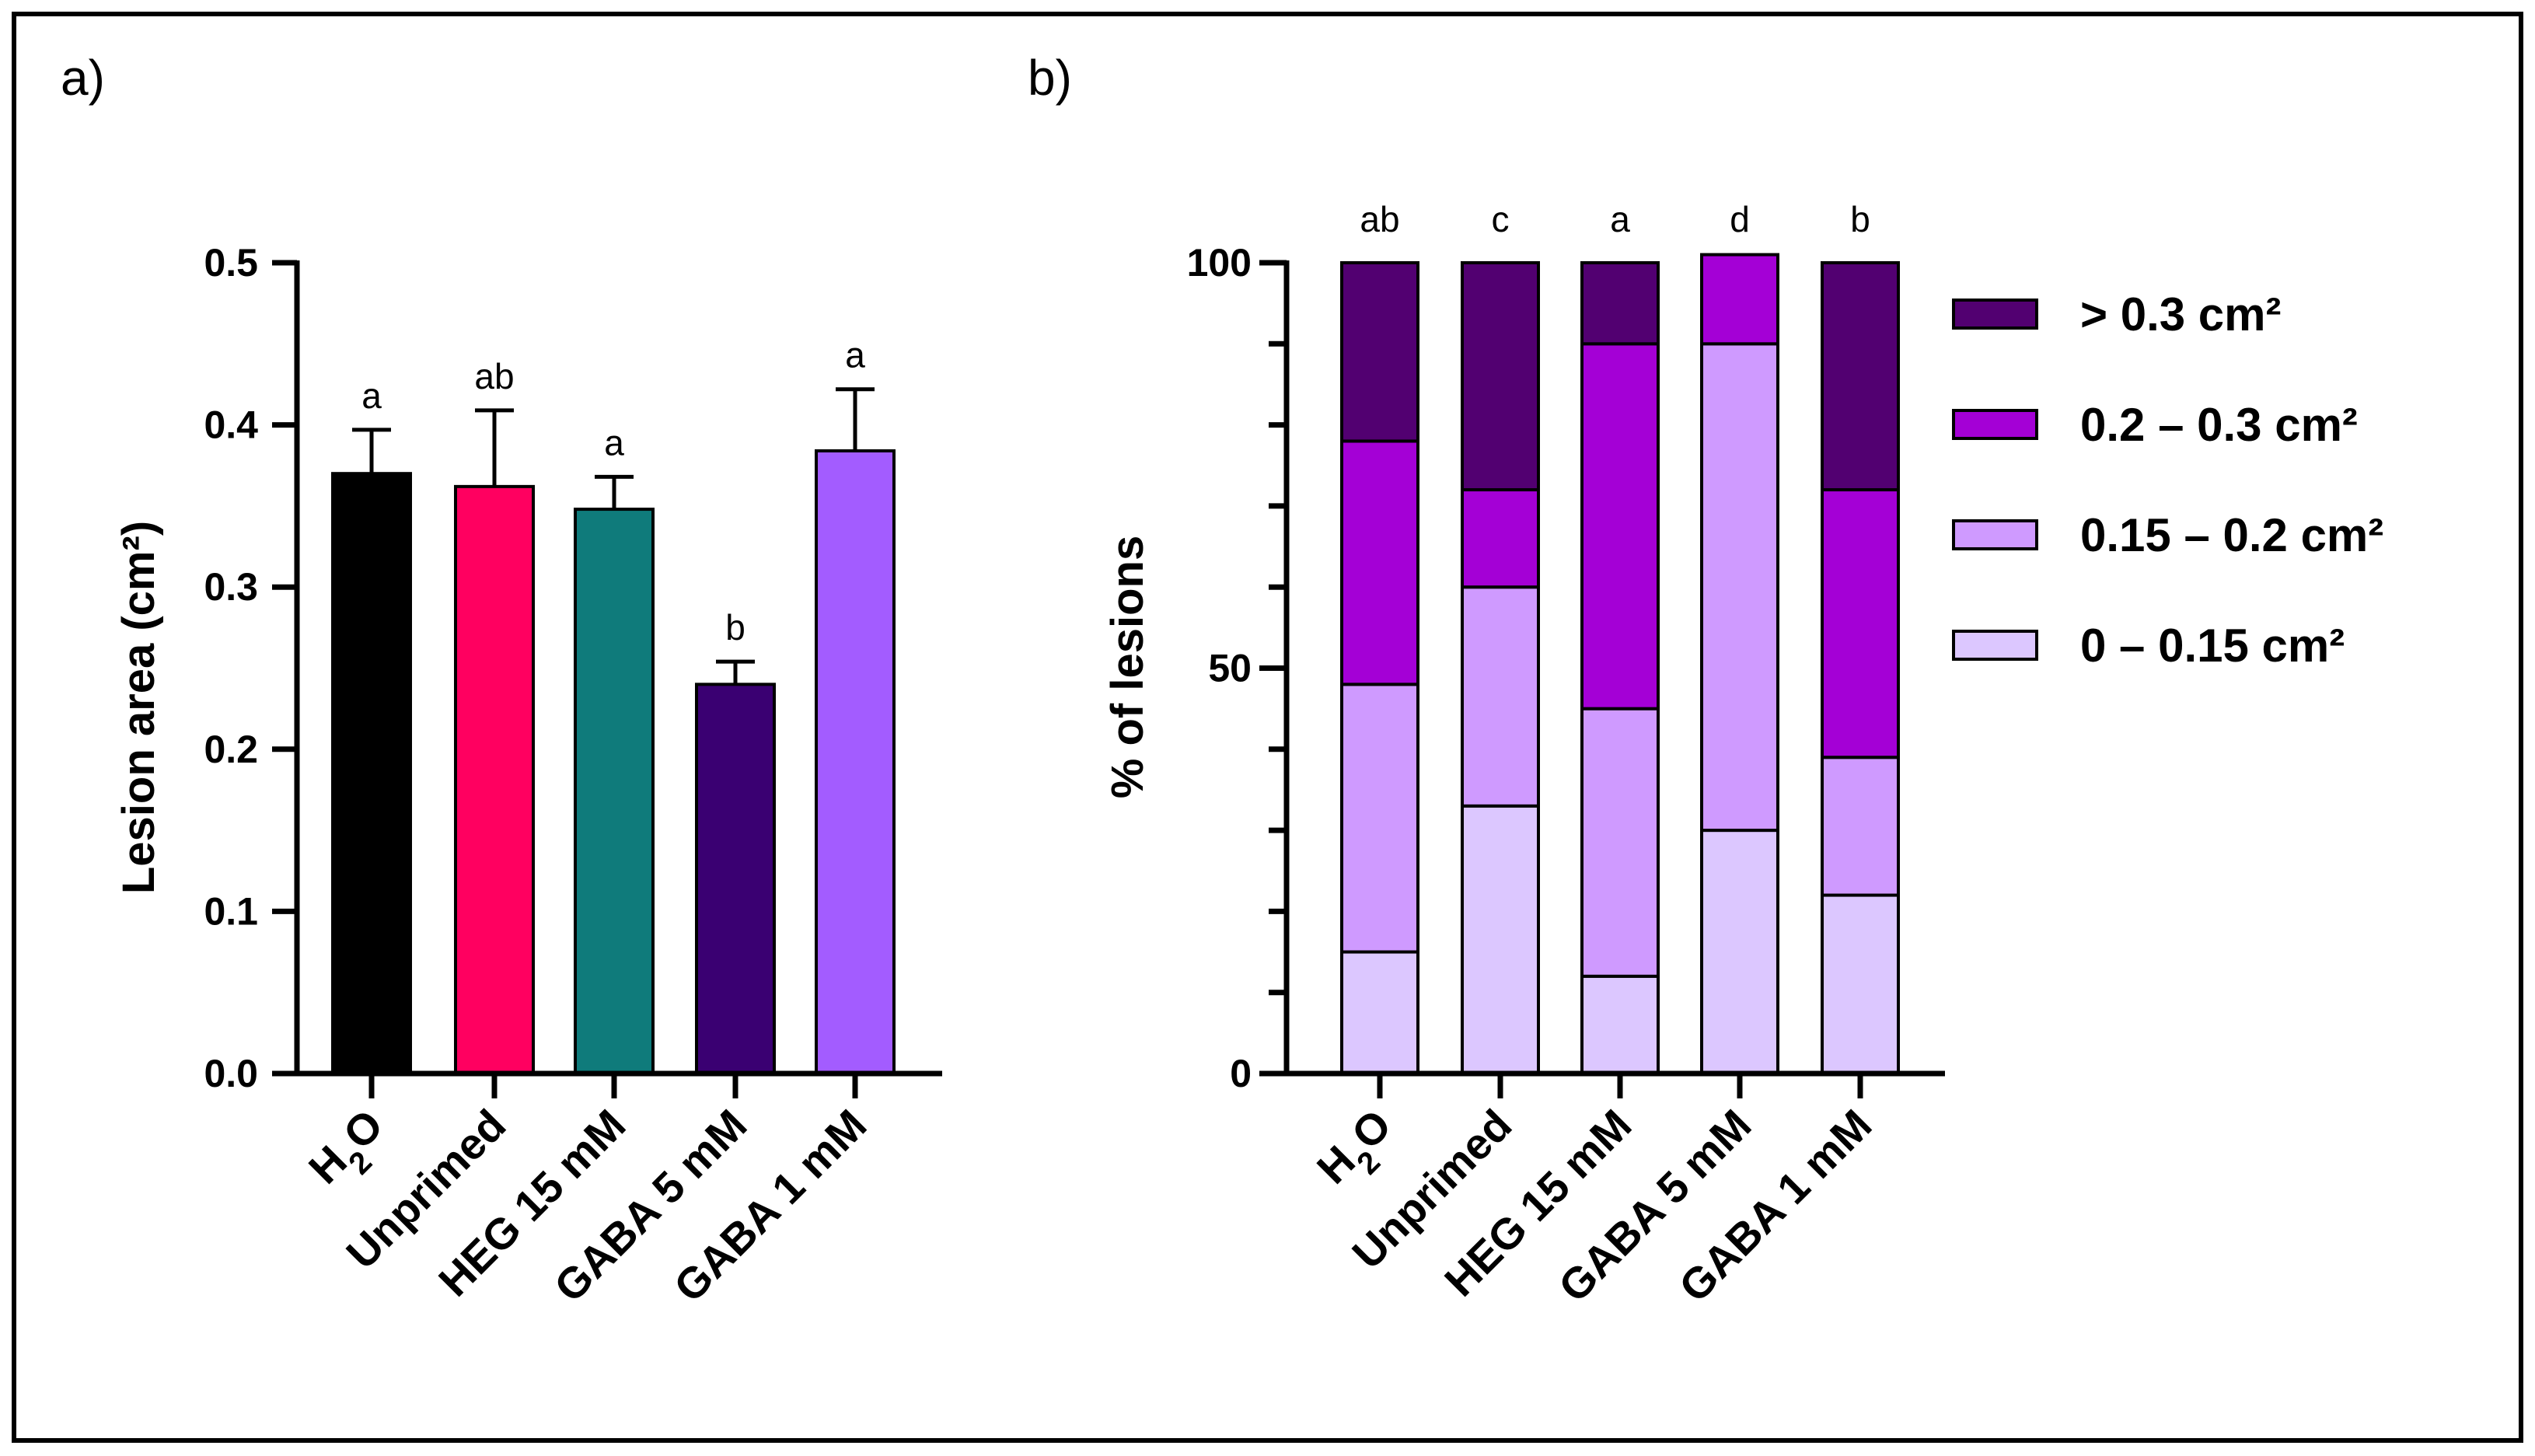 The width and height of the screenshot is (2535, 1456). What do you see at coordinates (231, 1073) in the screenshot?
I see `panel-a-y-tick-label: 0.0` at bounding box center [231, 1073].